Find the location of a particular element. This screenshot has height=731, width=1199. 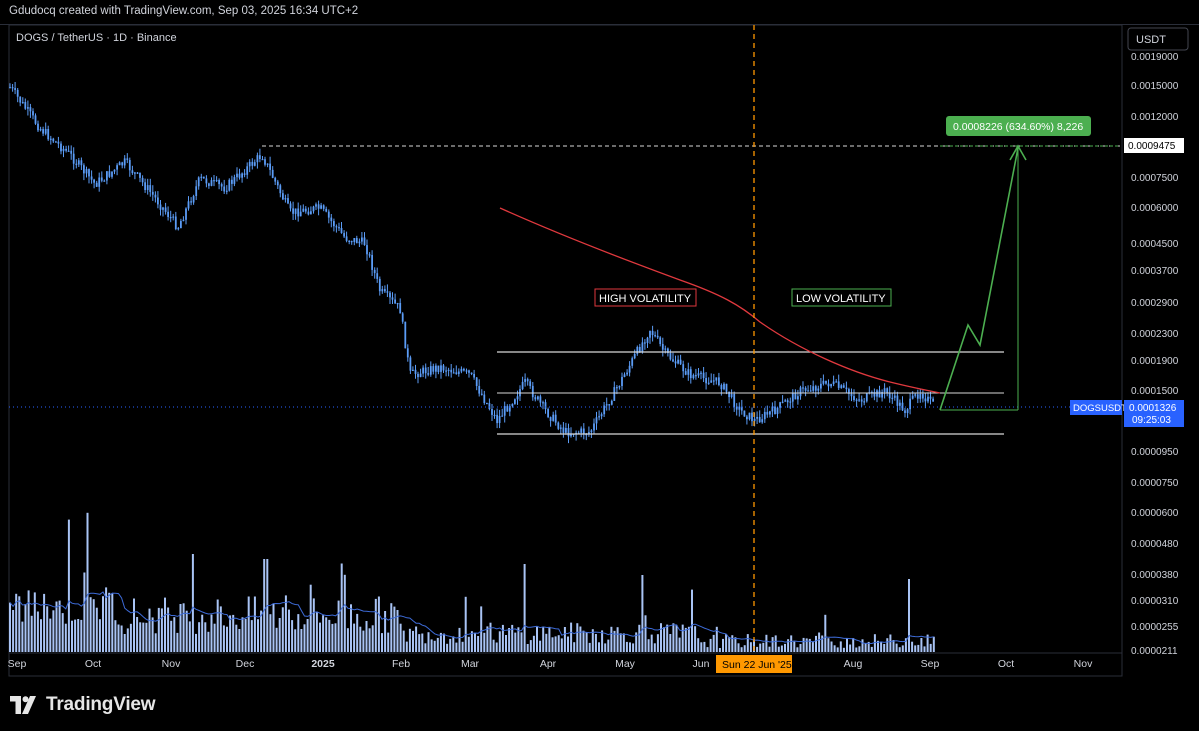

y-tick-label: 0.0000211 is located at coordinates (1154, 651).